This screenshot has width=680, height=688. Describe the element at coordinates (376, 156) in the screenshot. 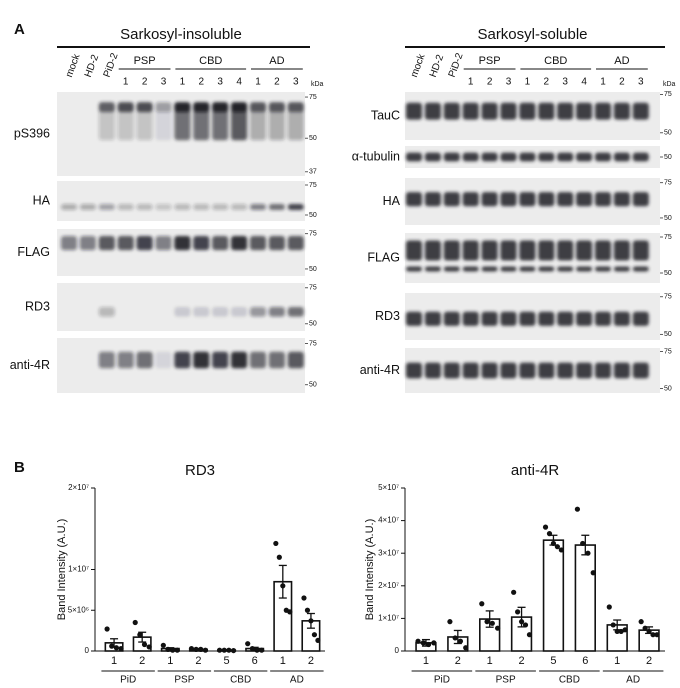

I see `row-label: α-tubulin` at that location.